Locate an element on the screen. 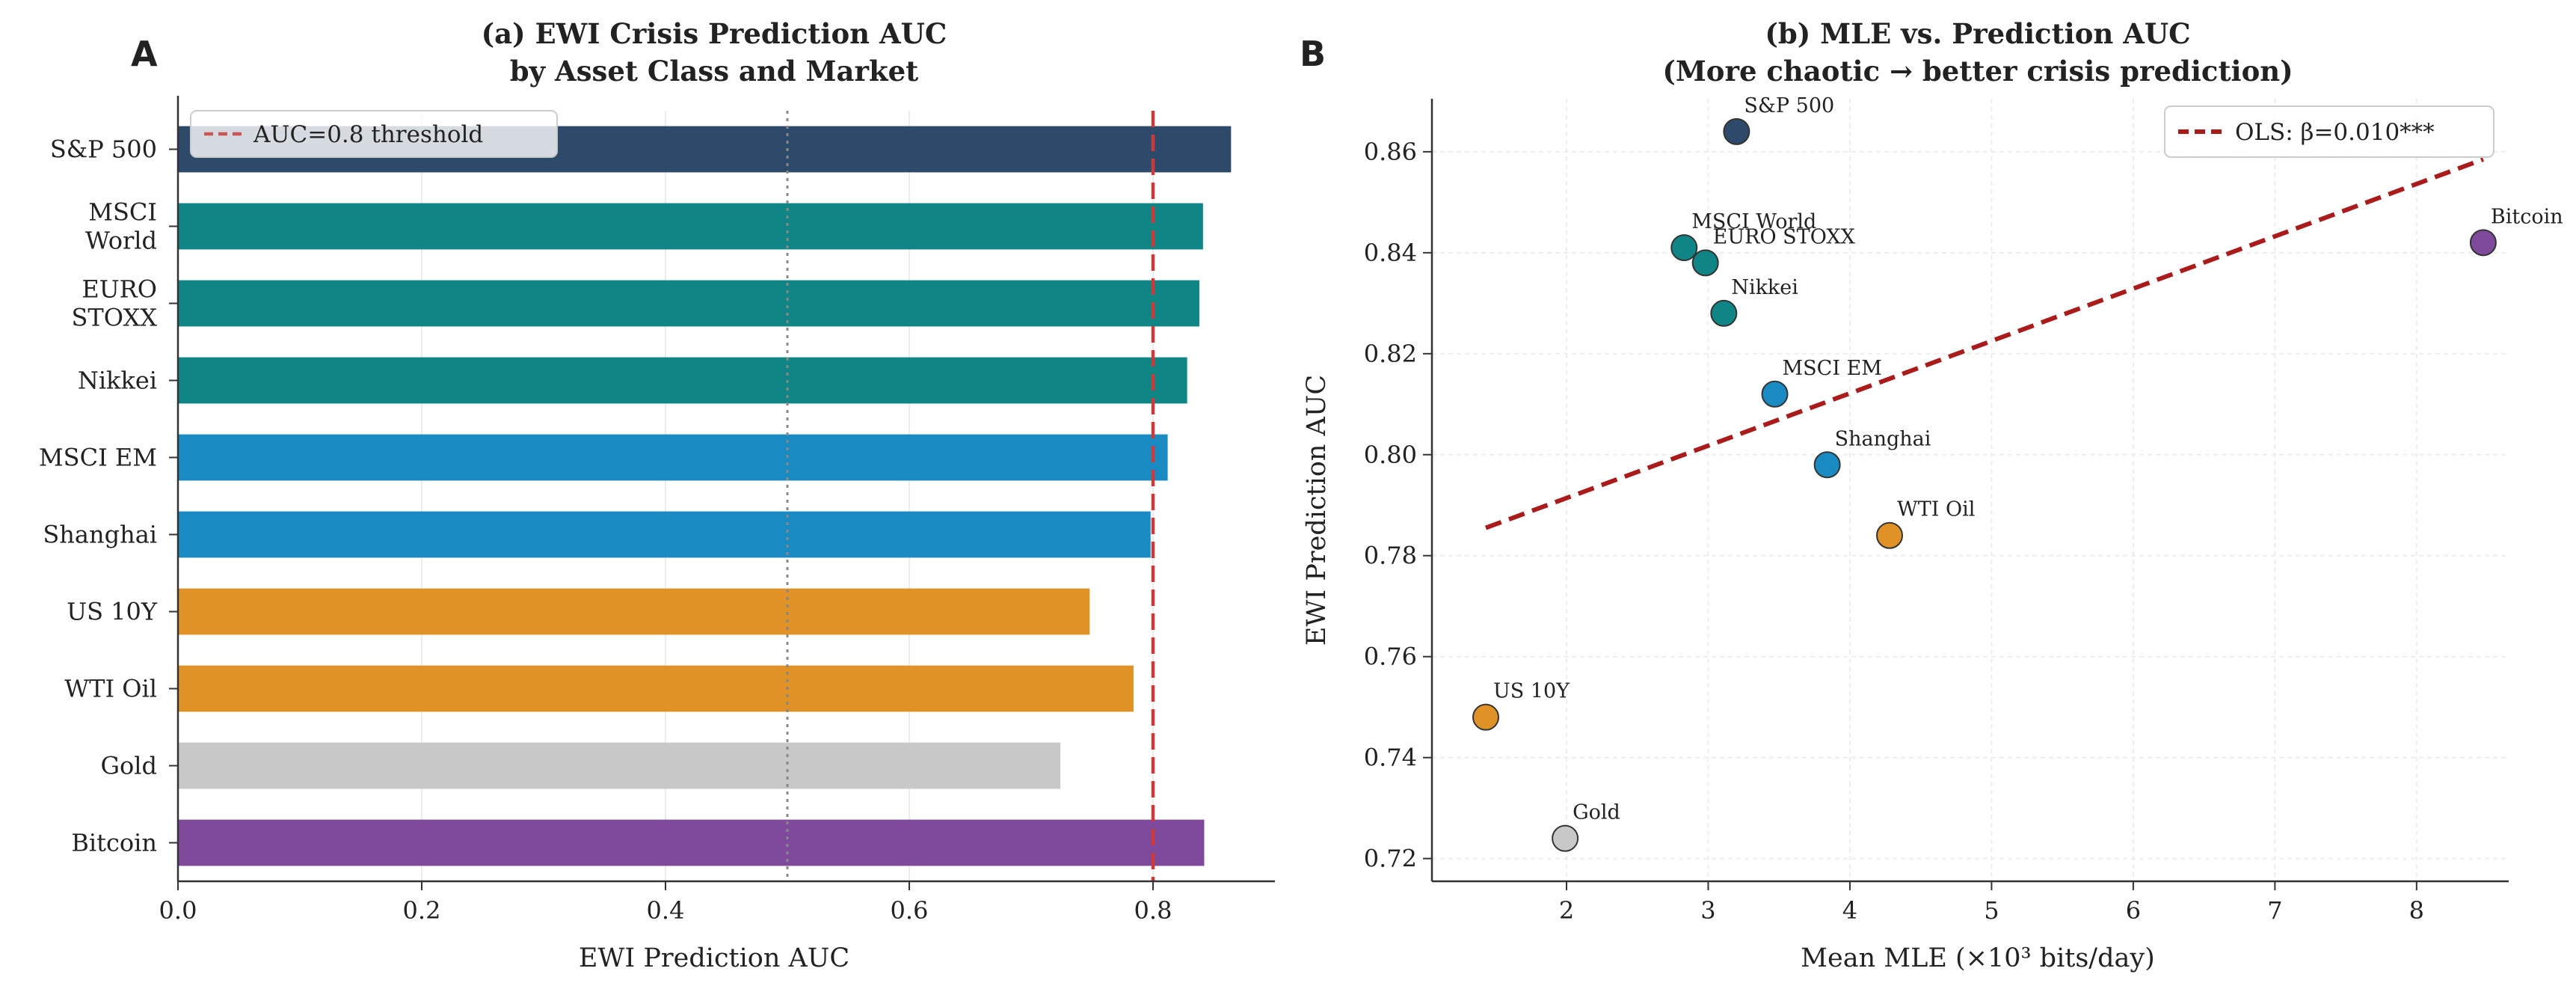 The height and width of the screenshot is (995, 2576). category-label: STOXX is located at coordinates (115, 318).